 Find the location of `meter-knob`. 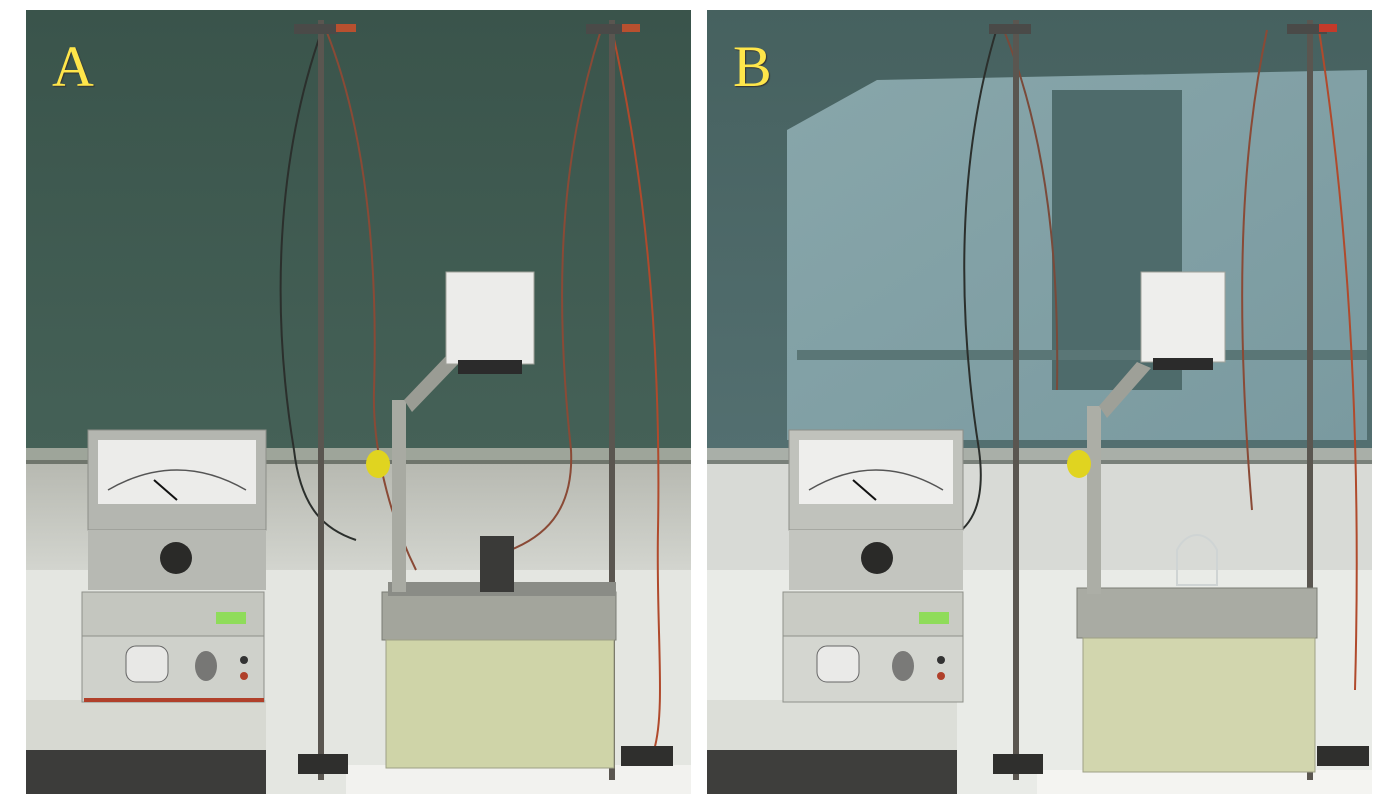

meter-knob is located at coordinates (176, 558).